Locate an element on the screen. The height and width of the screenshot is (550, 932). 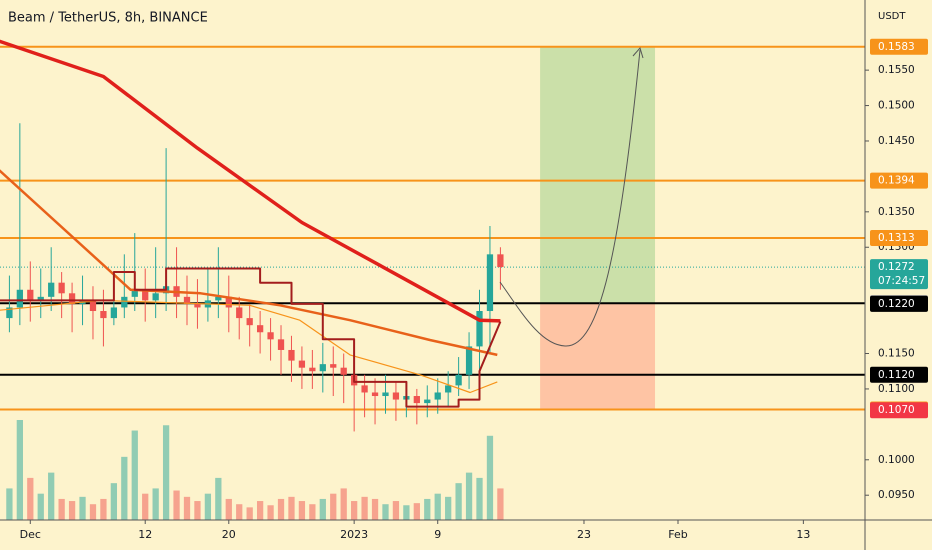
x-tick-label: 20 is located at coordinates (229, 534).